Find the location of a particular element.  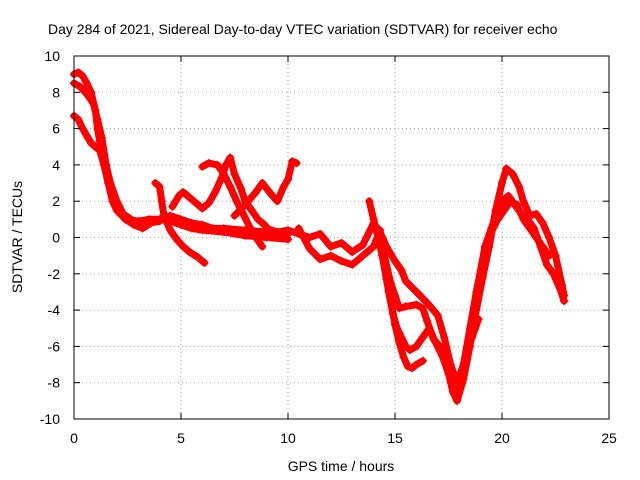

y-tick-label: -2 is located at coordinates (54, 274).